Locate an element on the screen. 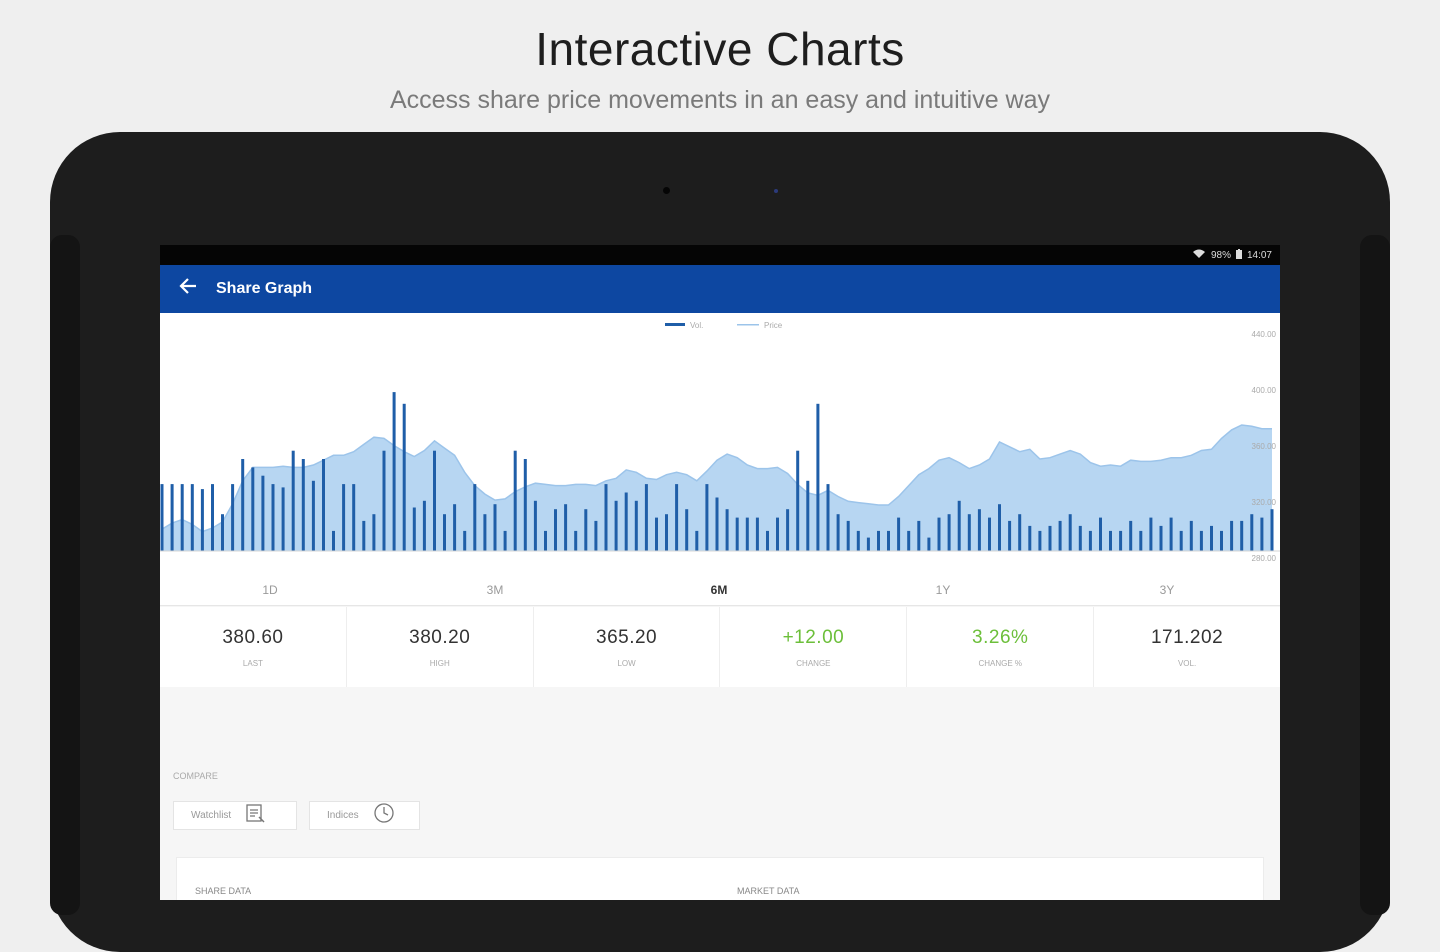  stat-change: +12.00 CHANGE is located at coordinates (814, 647).